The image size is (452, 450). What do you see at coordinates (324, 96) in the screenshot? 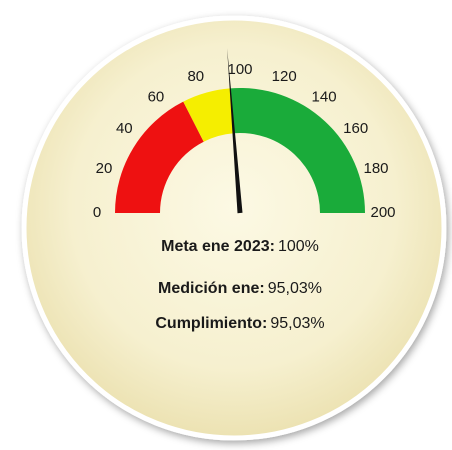
I see `tick-label: 140` at bounding box center [324, 96].